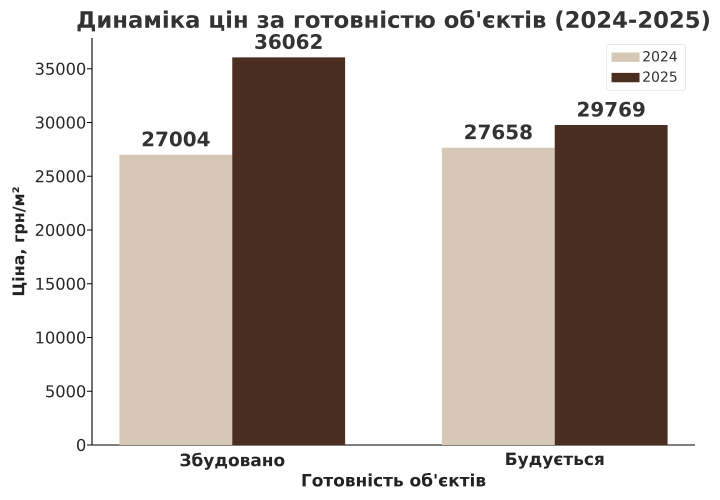  I want to click on x-tick-label: Будується, so click(555, 460).